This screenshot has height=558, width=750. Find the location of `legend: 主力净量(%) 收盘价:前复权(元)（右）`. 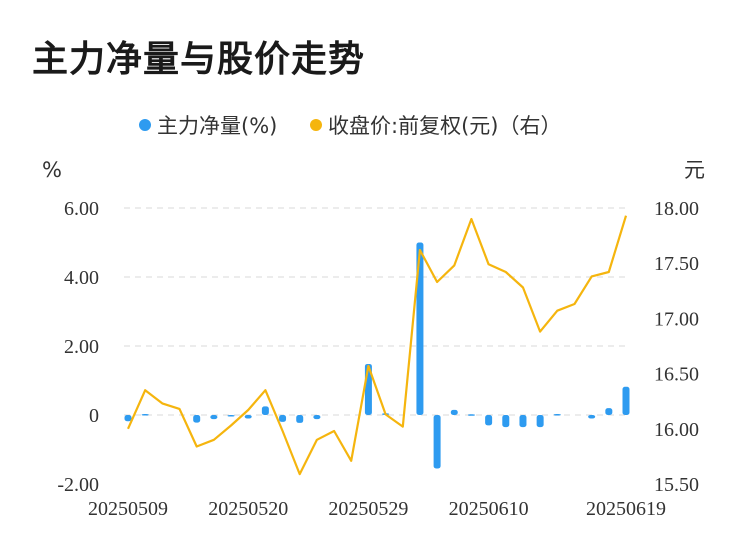

legend: 主力净量(%) 收盘价:前复权(元)（右） is located at coordinates (350, 126).